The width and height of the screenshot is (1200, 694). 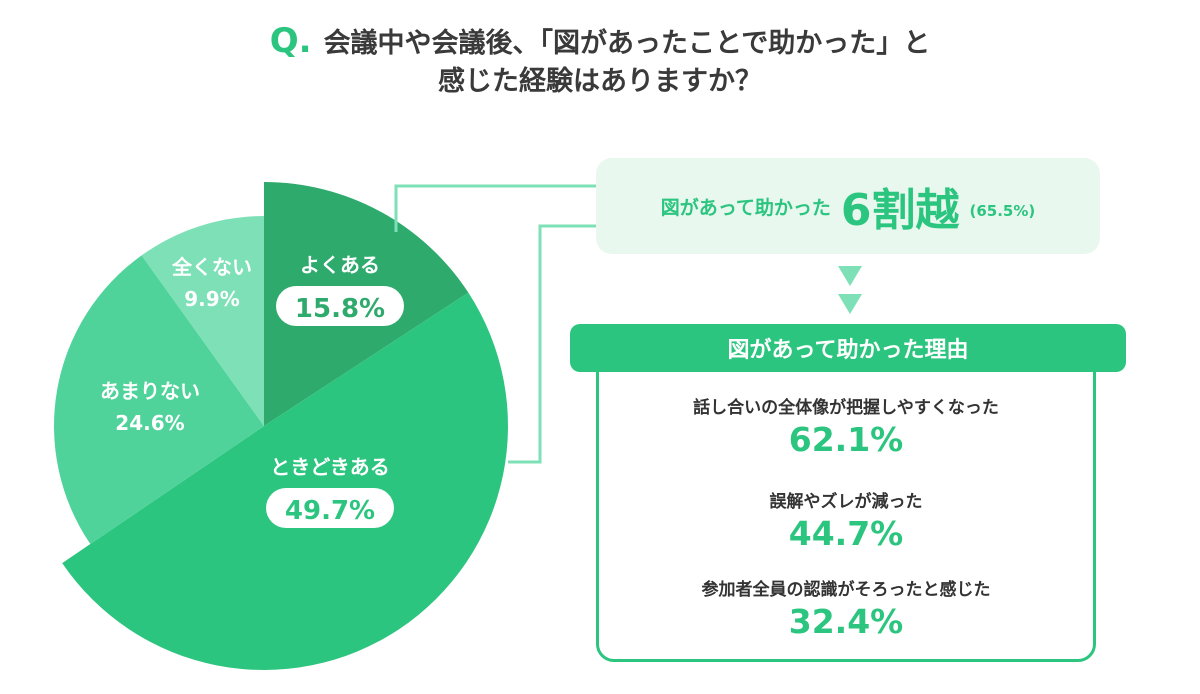 I want to click on reason-label: 誤解やズレが減った, so click(x=846, y=502).